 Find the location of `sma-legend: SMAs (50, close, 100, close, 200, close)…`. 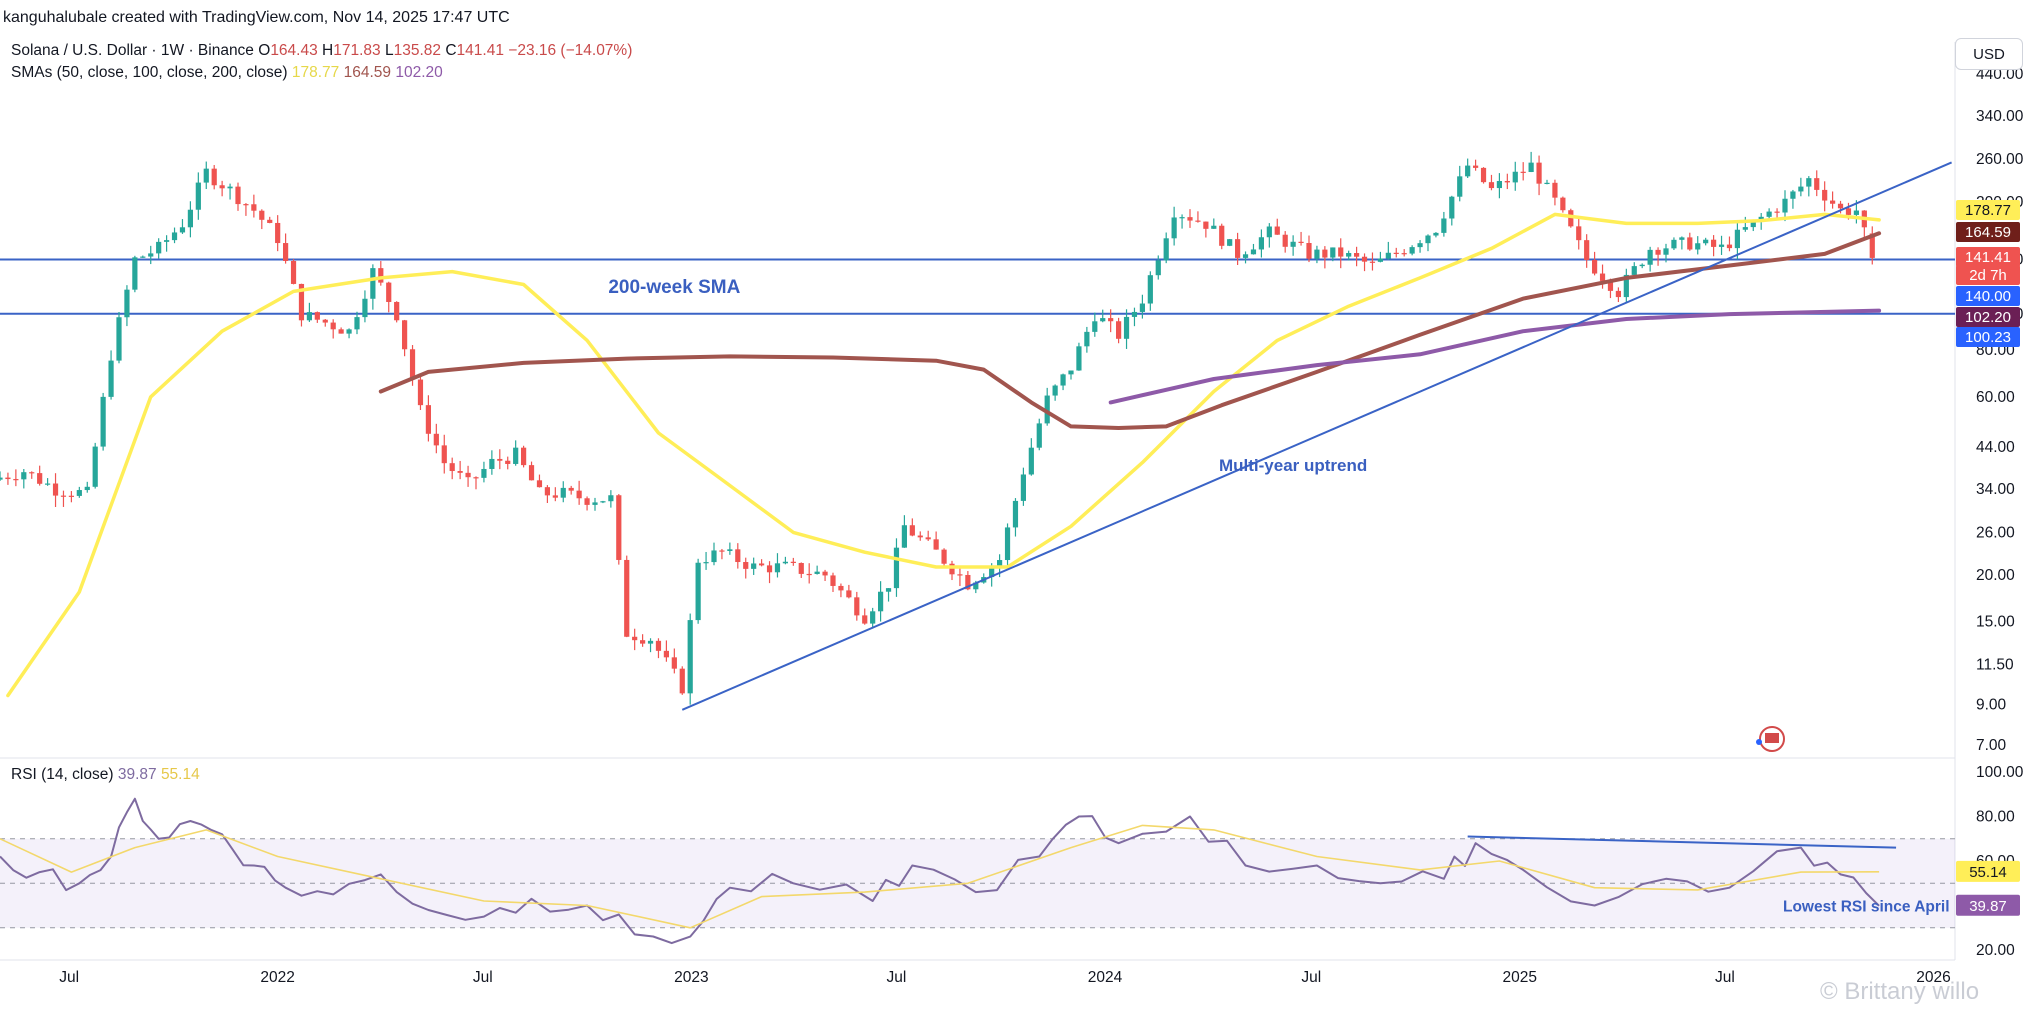

sma-legend: SMAs (50, close, 100, close, 200, close)… is located at coordinates (227, 73).